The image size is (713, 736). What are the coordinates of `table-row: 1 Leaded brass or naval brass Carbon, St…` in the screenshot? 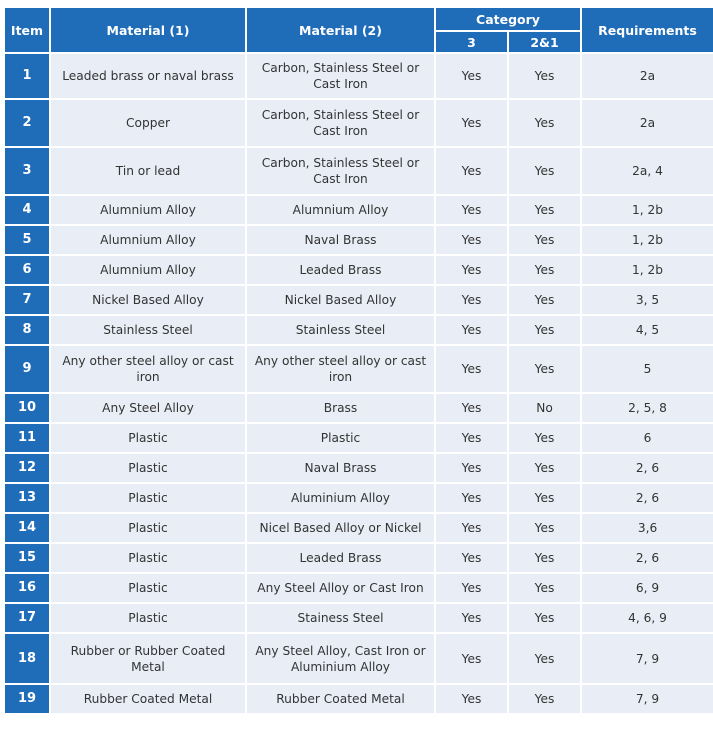 It's located at (359, 76).